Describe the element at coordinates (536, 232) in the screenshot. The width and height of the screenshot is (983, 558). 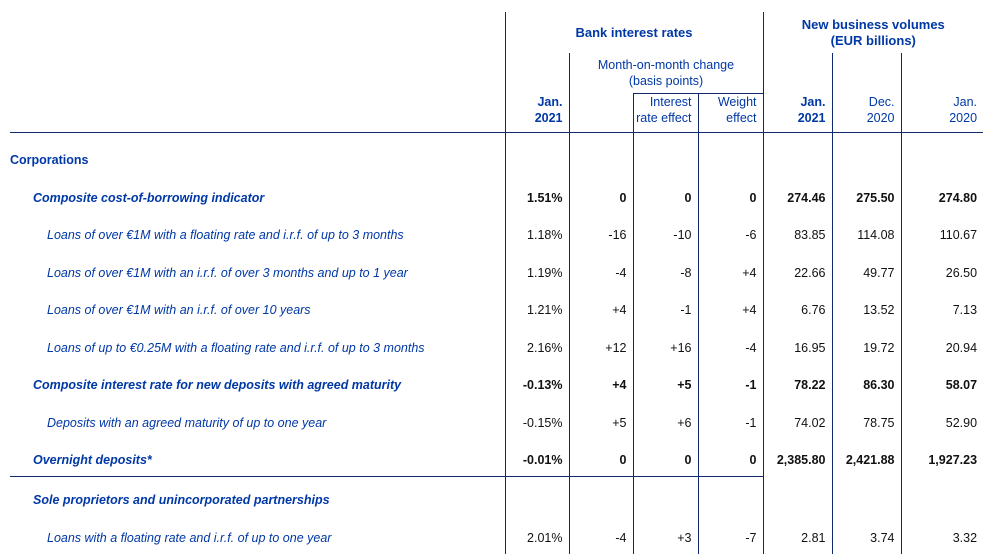
I see `cell-rate-jan-2021: 1.18%` at that location.